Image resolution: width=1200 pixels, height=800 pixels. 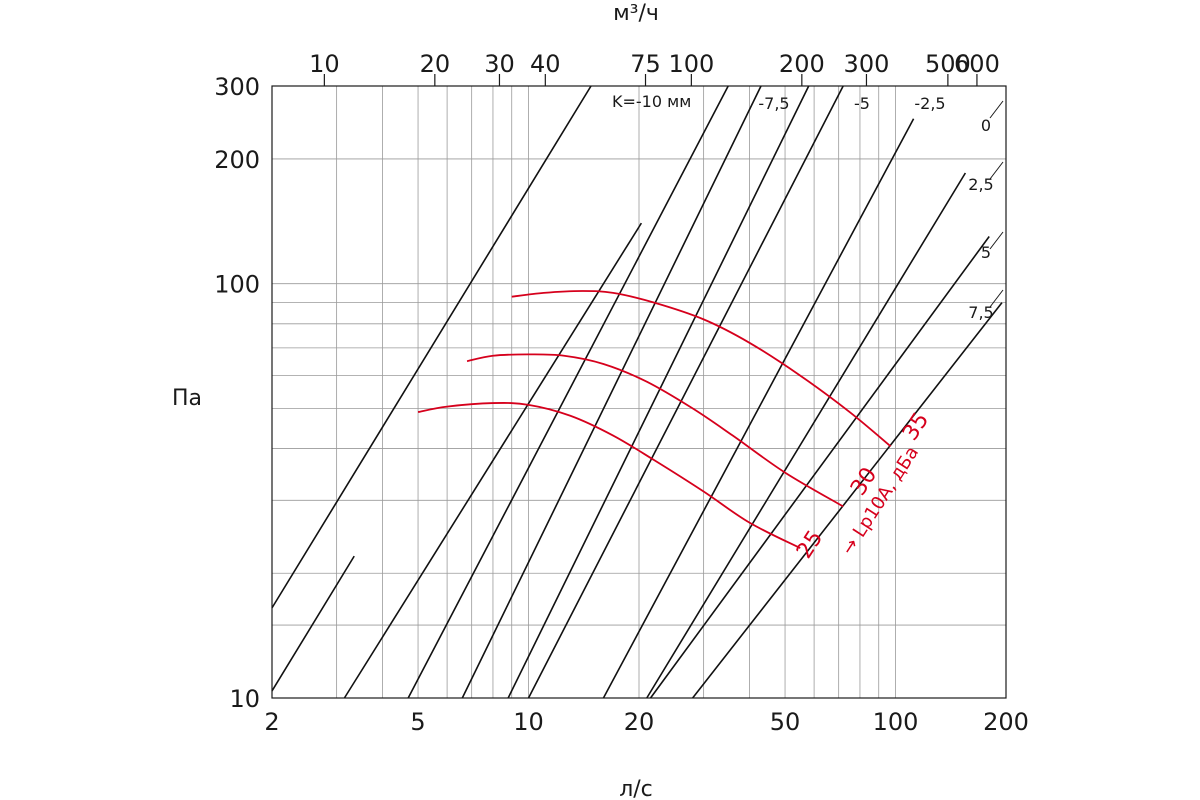 What do you see at coordinates (980, 312) in the screenshot?
I see `k-line-label: 7,5` at bounding box center [980, 312].